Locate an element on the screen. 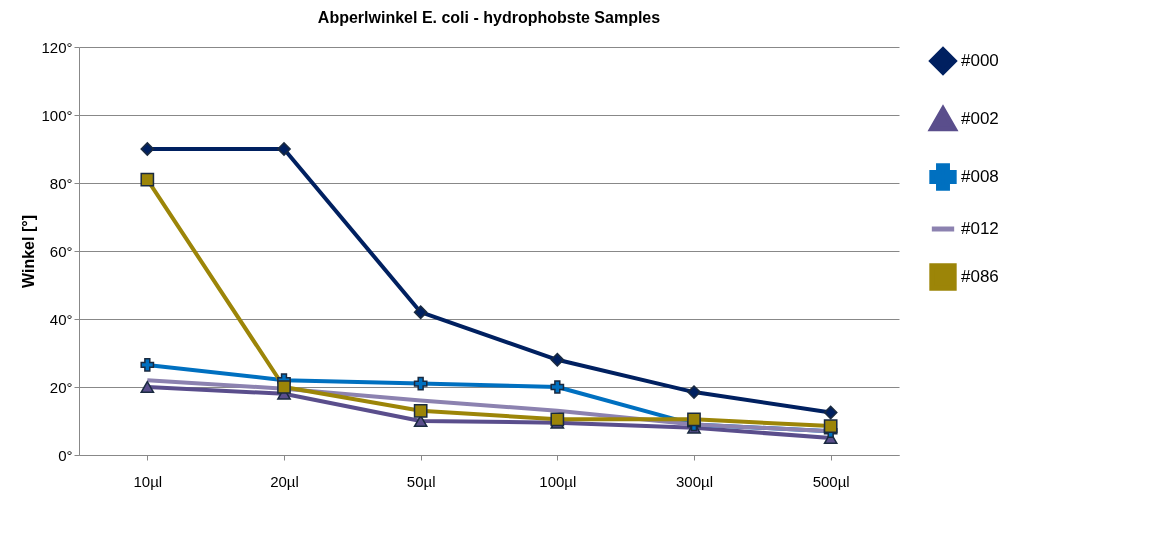 The height and width of the screenshot is (553, 1169). y-tick-label: 0° is located at coordinates (65, 455).